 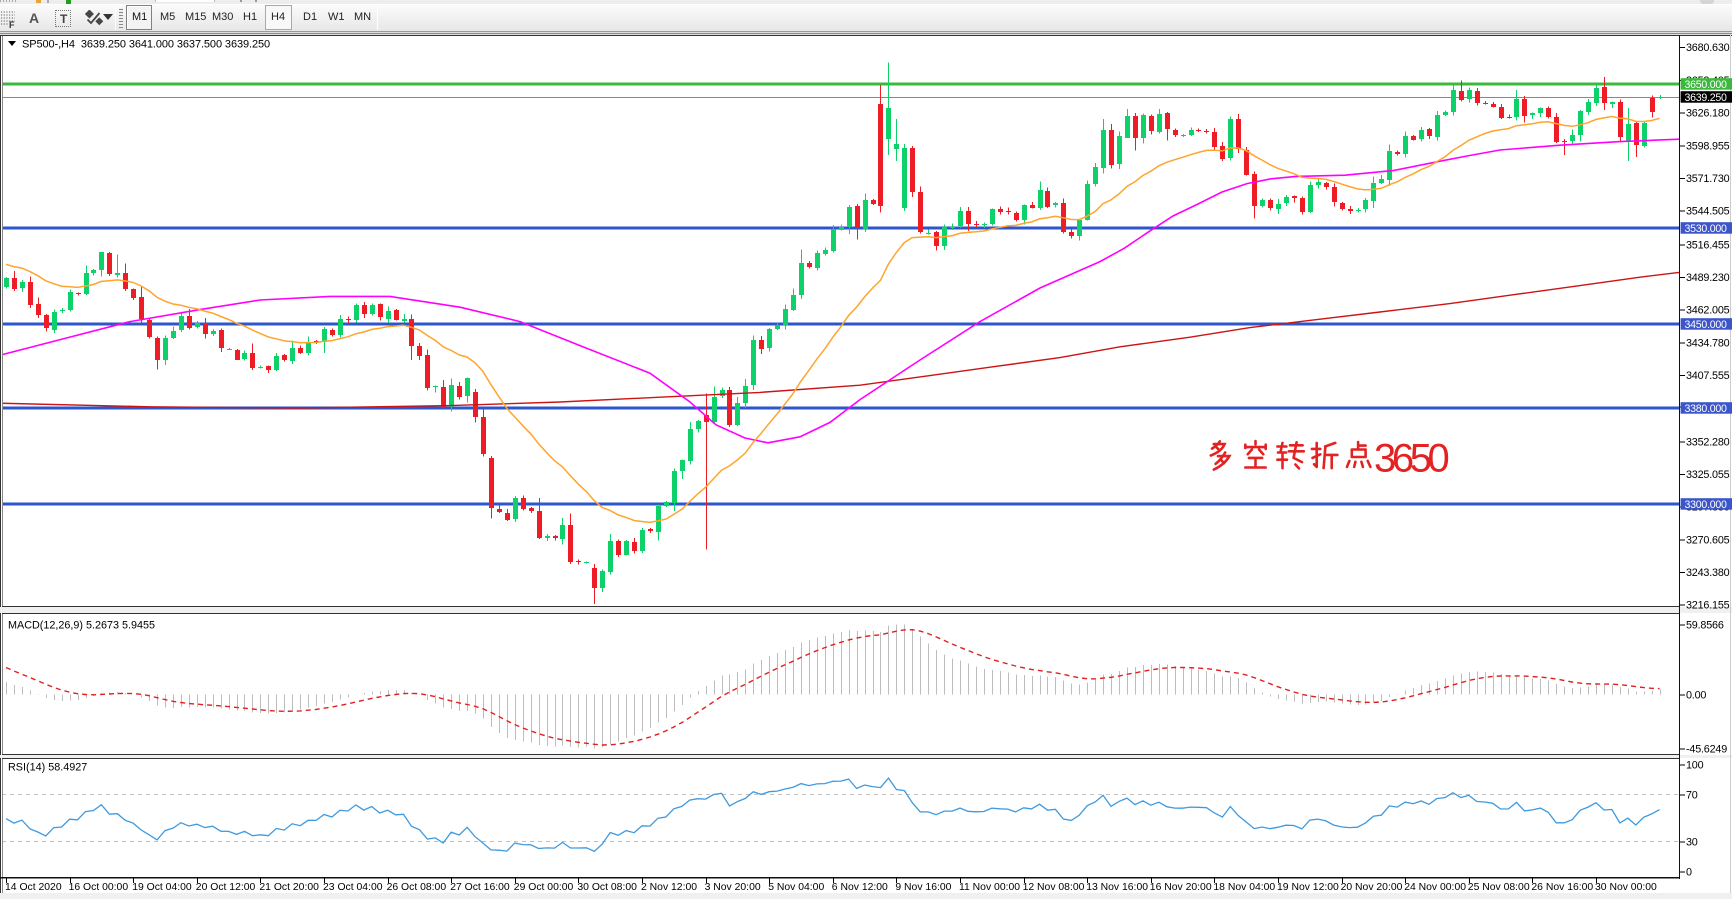 I want to click on svg-text: 13 Nov 16:00, so click(x=1117, y=887).